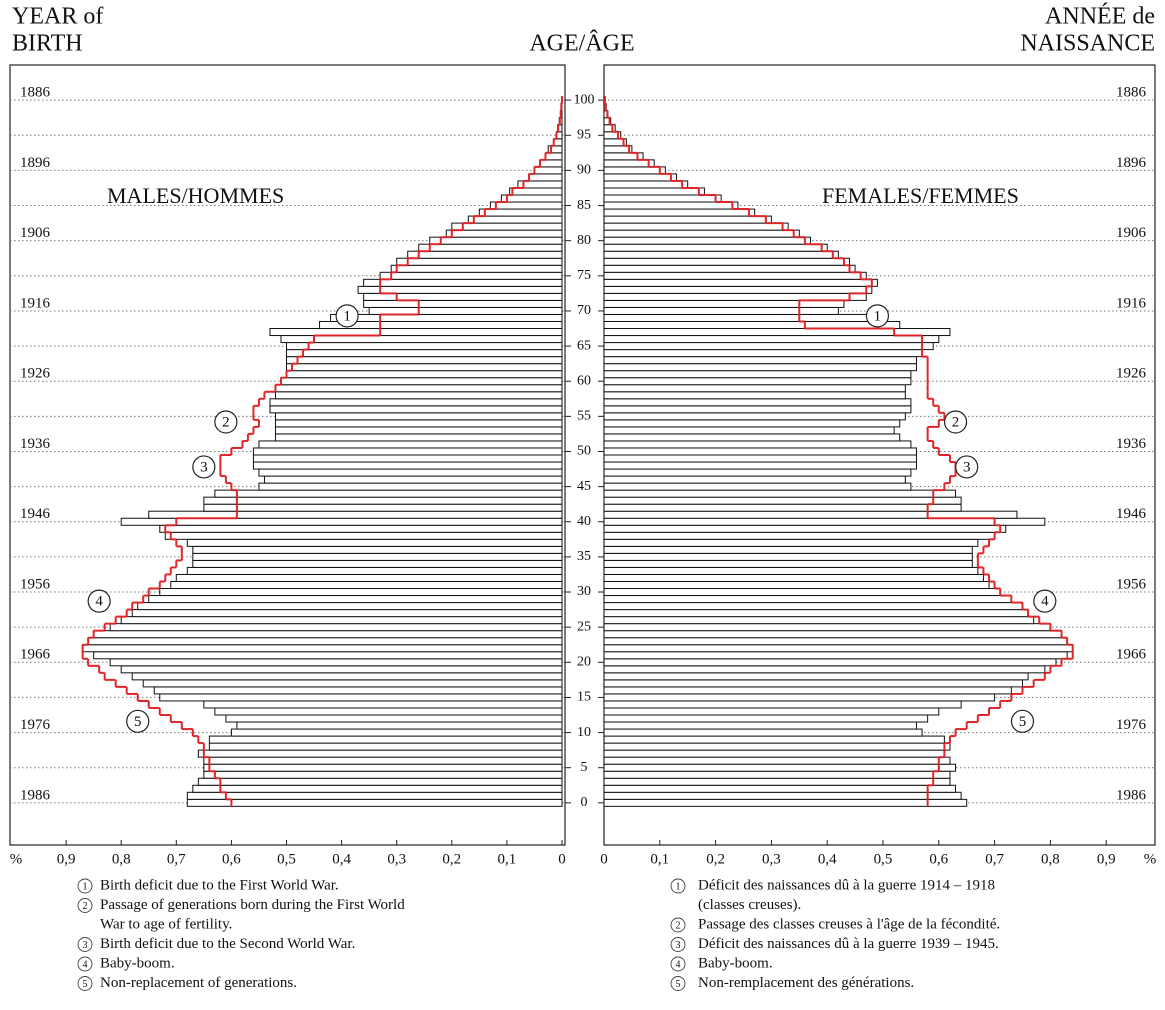 Image resolution: width=1165 pixels, height=1010 pixels. Describe the element at coordinates (1100, 17) in the screenshot. I see `year-label: ANNÉE de` at that location.